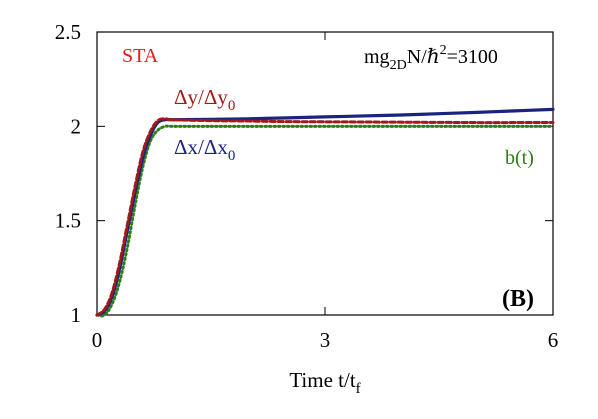 The width and height of the screenshot is (598, 419). I want to click on x-axis-label: Time t/tf, so click(324, 382).